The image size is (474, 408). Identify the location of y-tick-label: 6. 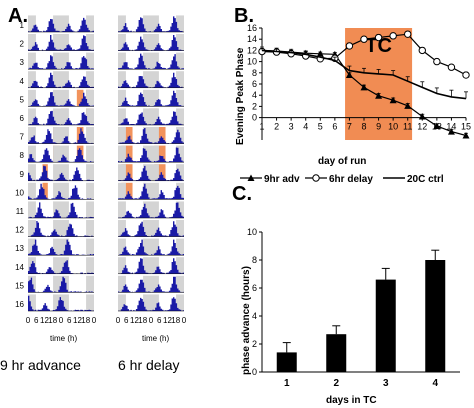
(254, 288).